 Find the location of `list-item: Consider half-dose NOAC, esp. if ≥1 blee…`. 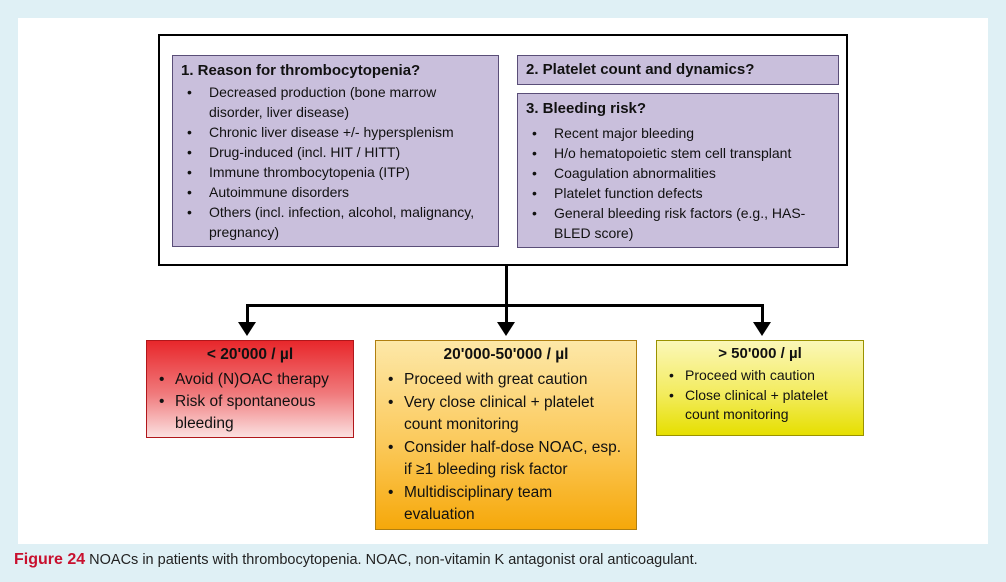

list-item: Consider half-dose NOAC, esp. if ≥1 blee… is located at coordinates (506, 459).